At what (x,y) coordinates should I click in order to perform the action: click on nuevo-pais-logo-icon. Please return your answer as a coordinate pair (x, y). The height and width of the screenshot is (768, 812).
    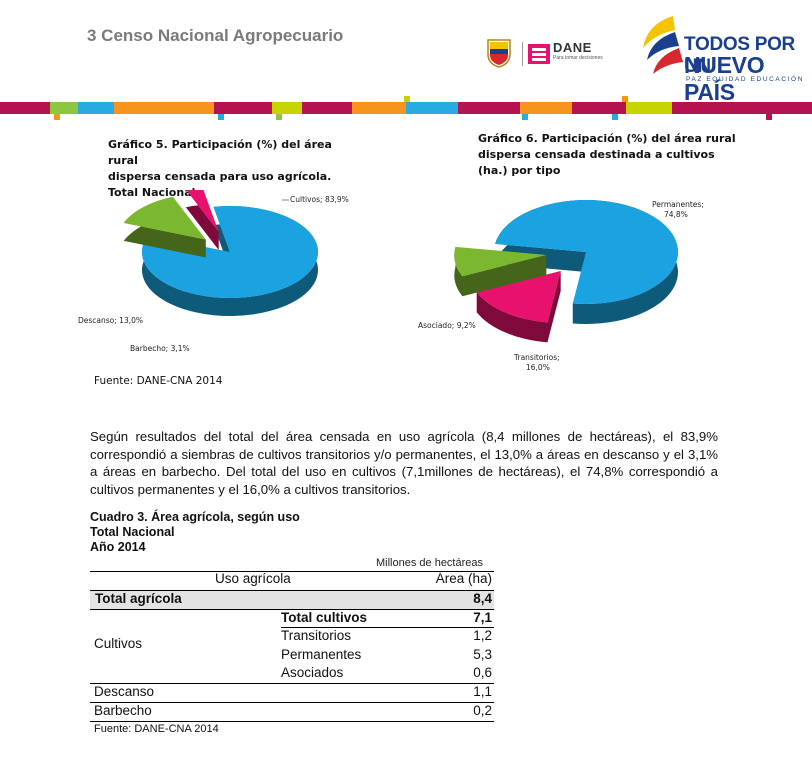
    Looking at the image, I should click on (663, 45).